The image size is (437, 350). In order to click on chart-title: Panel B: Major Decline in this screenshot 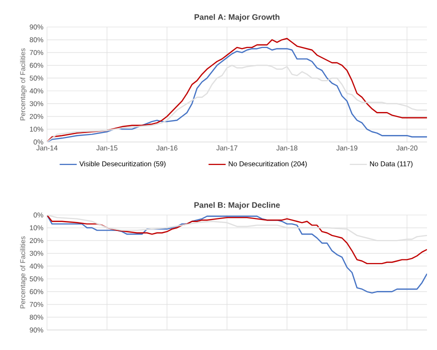, I will do `click(237, 206)`.